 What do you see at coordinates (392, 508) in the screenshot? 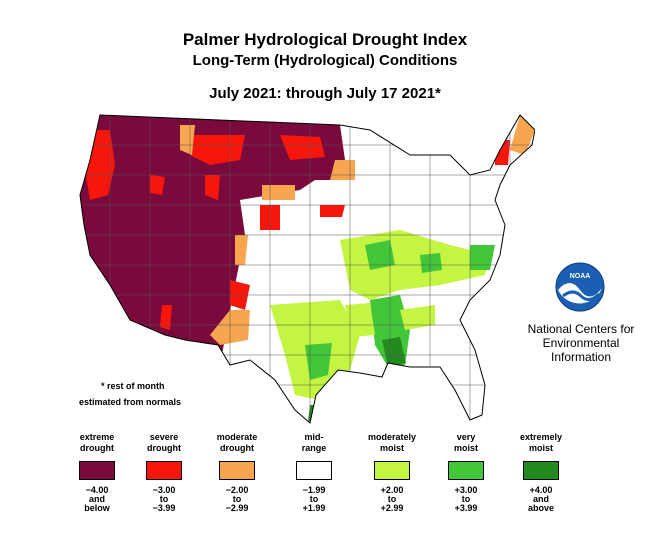
I see `legend-range: +2.99` at bounding box center [392, 508].